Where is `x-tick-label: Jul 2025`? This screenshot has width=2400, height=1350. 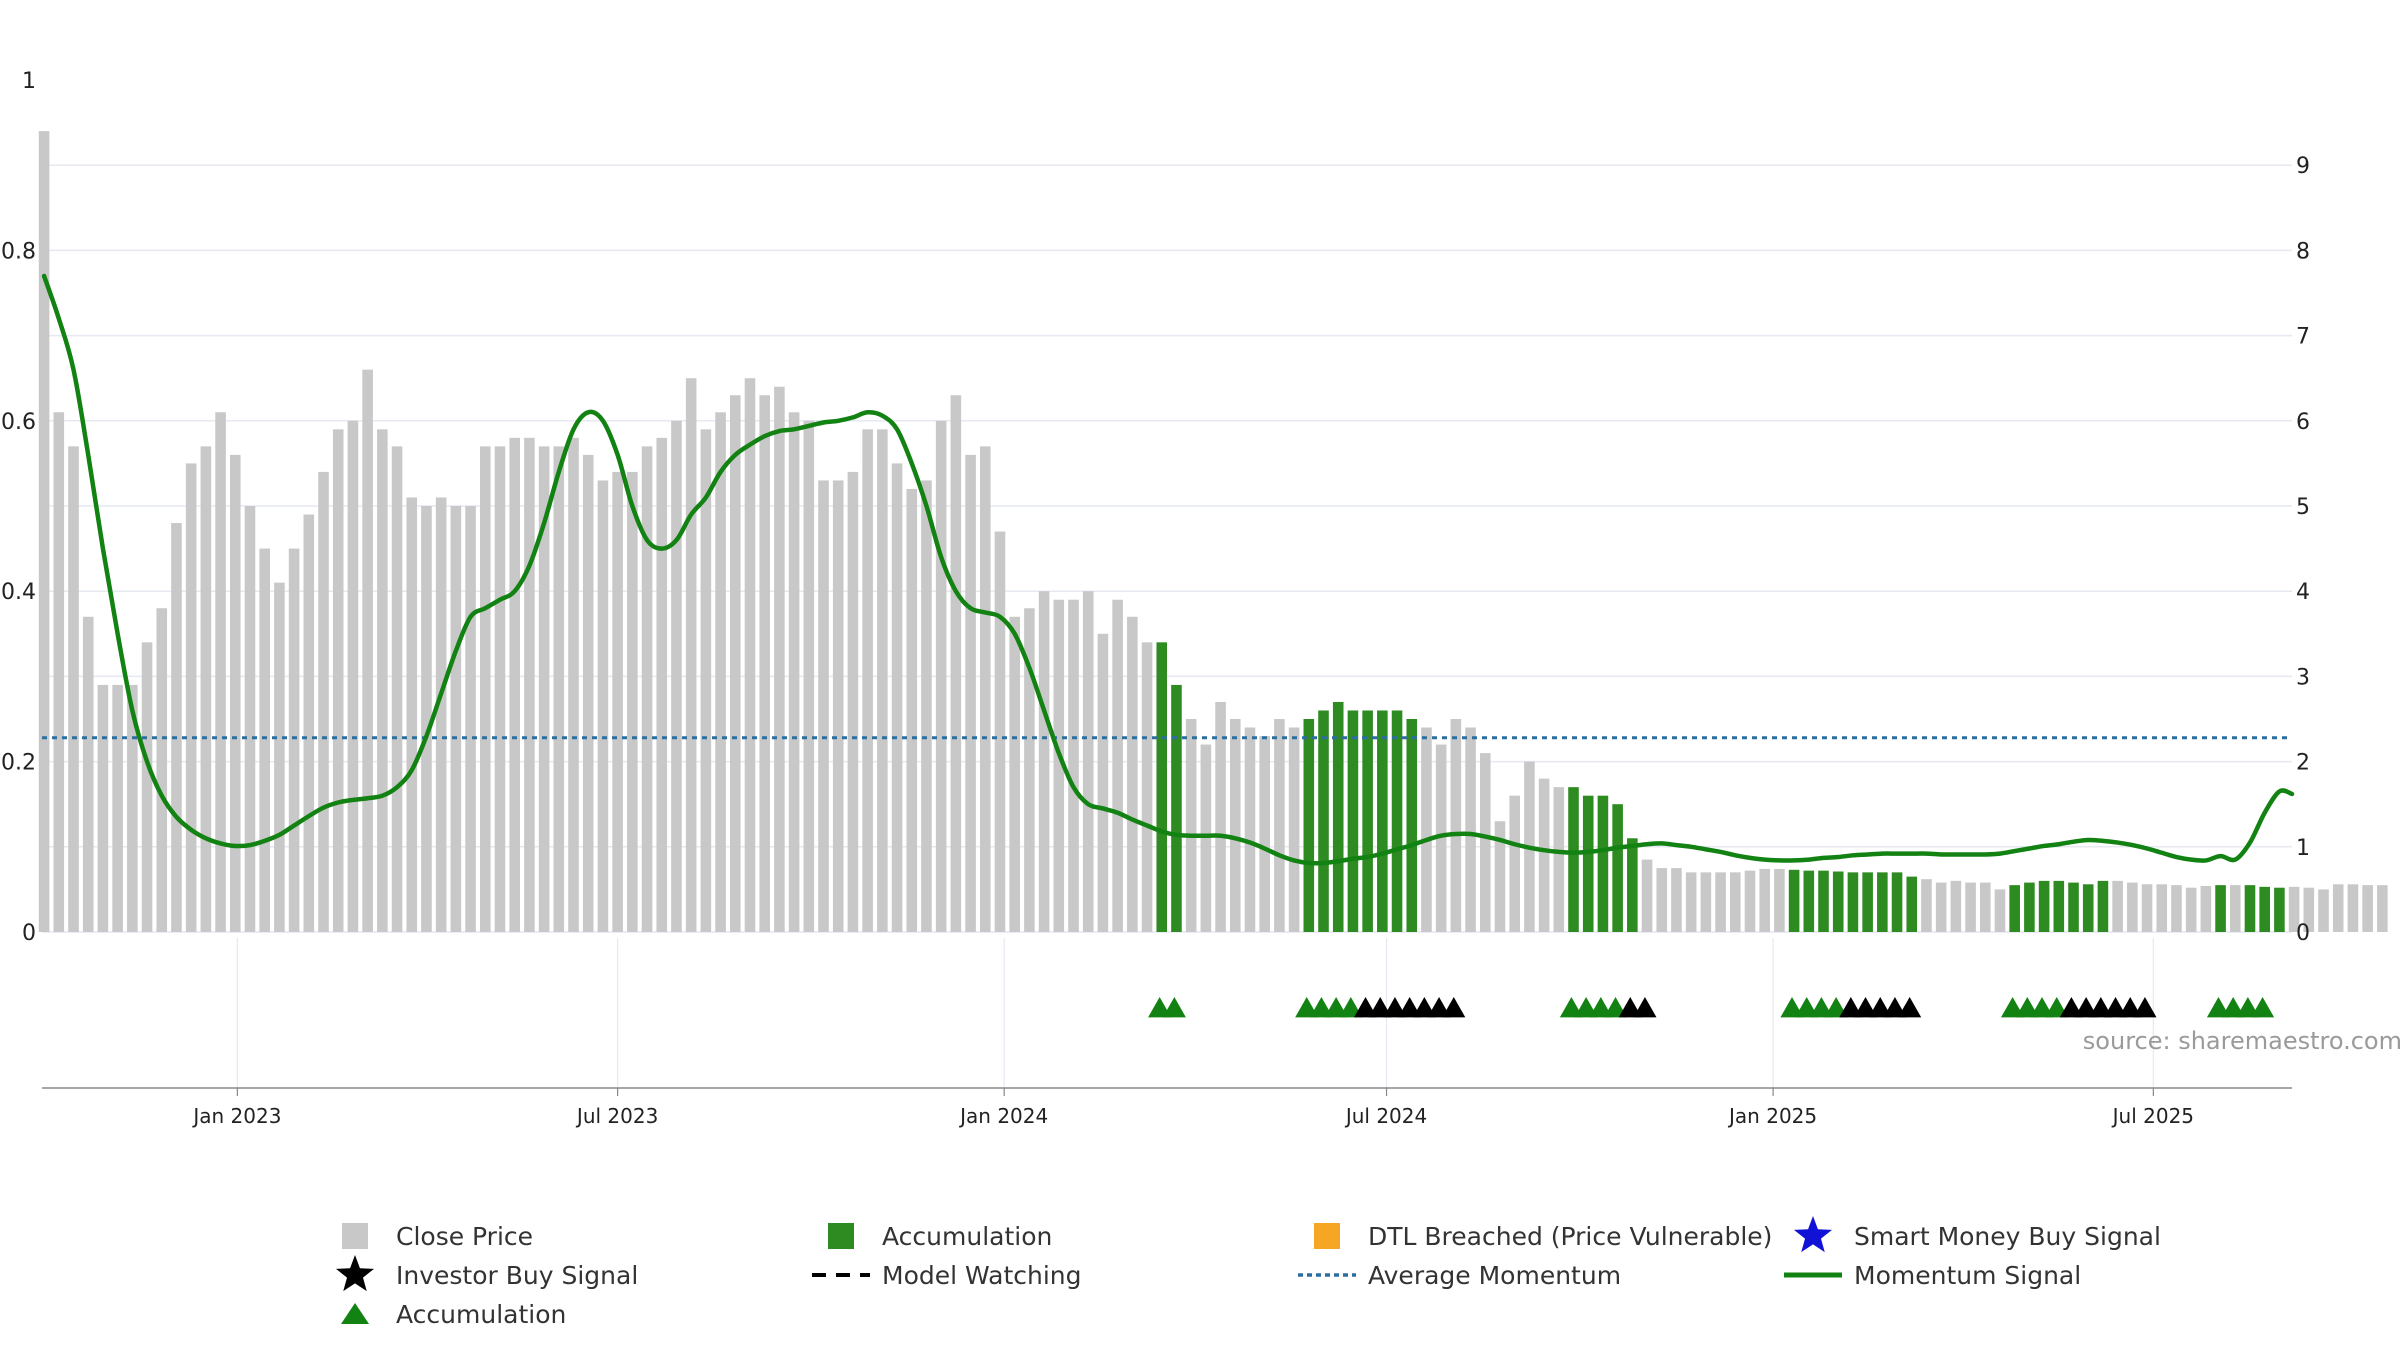 x-tick-label: Jul 2025 is located at coordinates (2152, 1116).